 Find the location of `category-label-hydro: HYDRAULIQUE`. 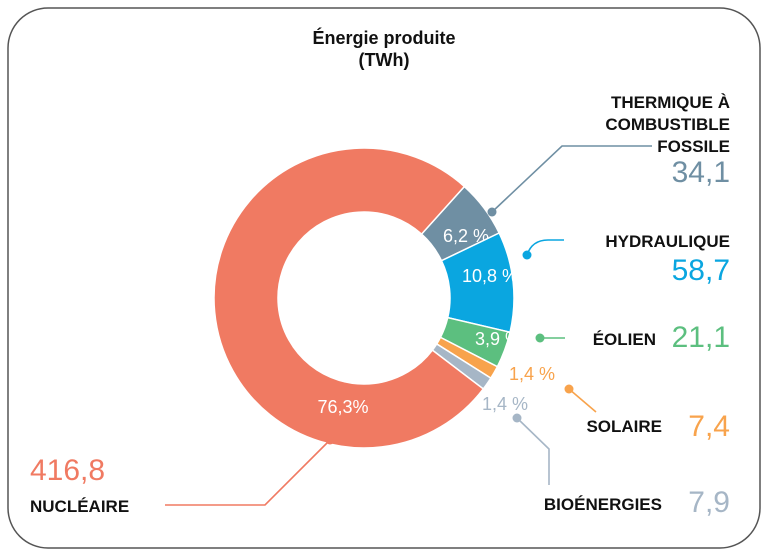

category-label-hydro: HYDRAULIQUE is located at coordinates (667, 241).